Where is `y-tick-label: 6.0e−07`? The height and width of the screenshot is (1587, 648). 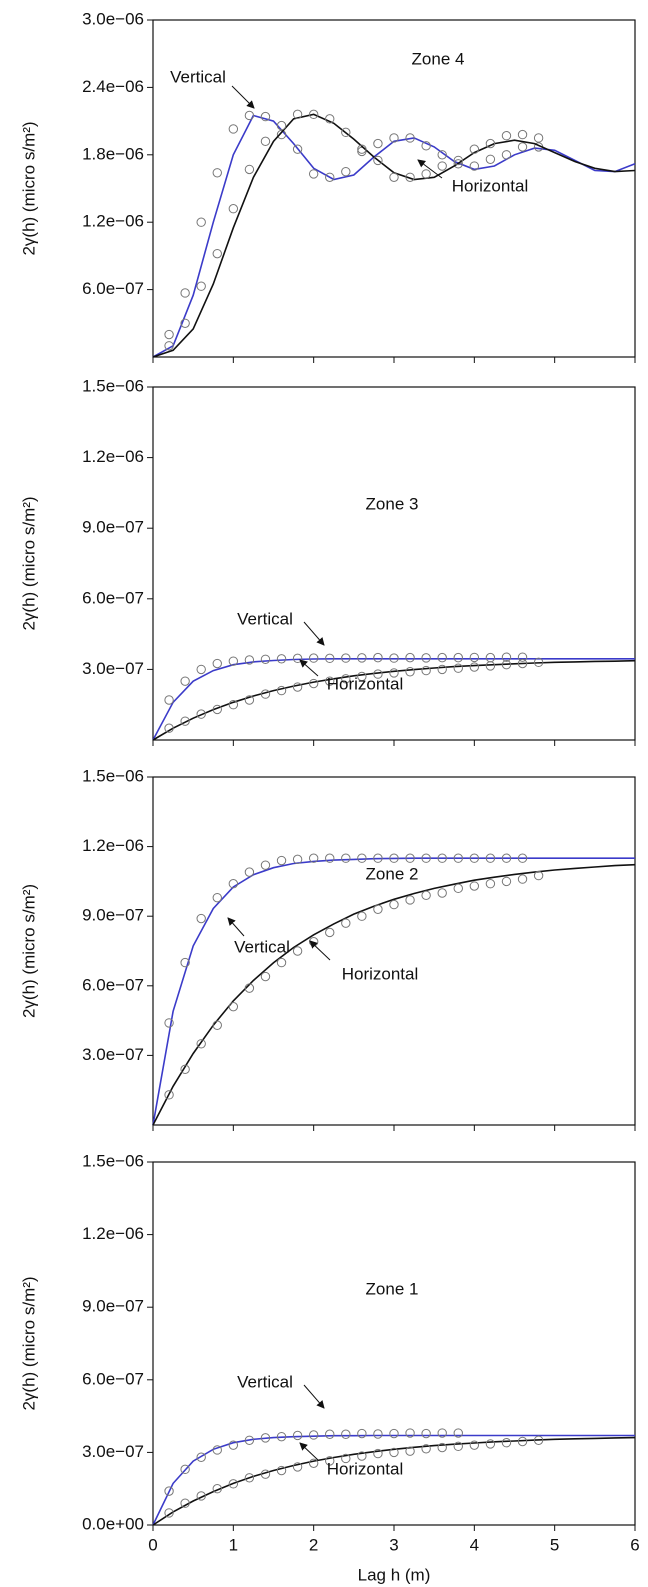
y-tick-label: 6.0e−07 is located at coordinates (113, 597).